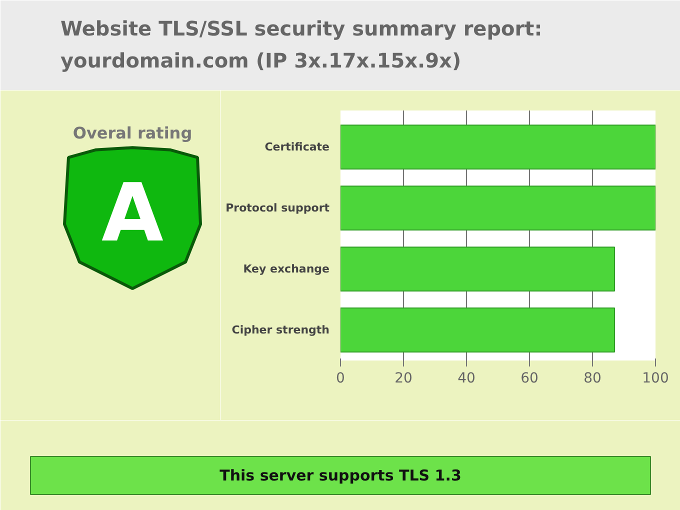  I want to click on x-tick-label: 60, so click(529, 378).